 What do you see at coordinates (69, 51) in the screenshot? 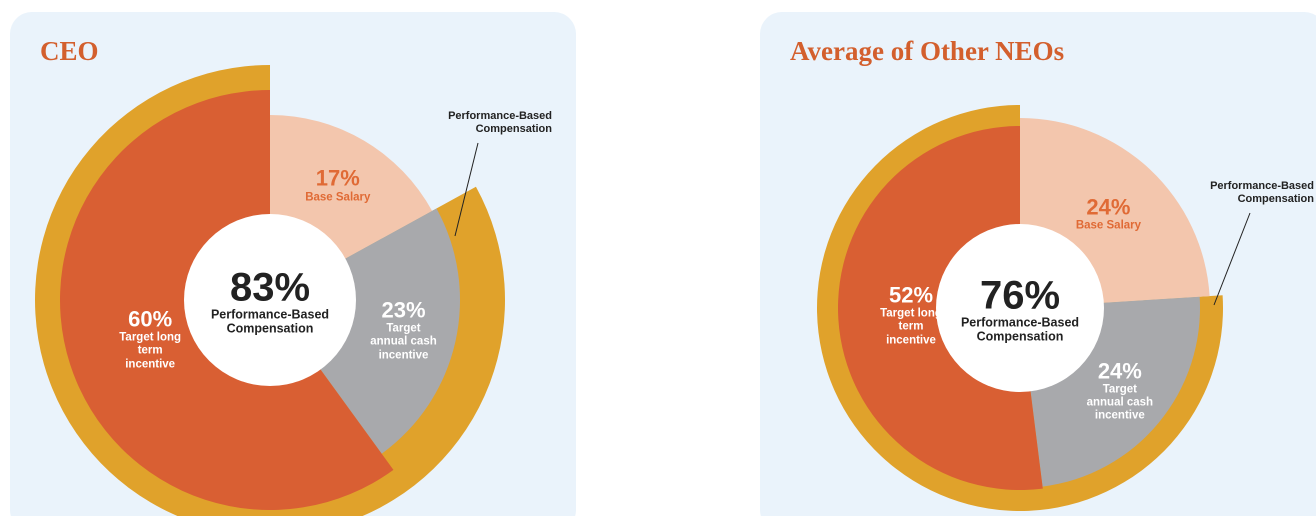
I see `chart-title: CEO` at bounding box center [69, 51].